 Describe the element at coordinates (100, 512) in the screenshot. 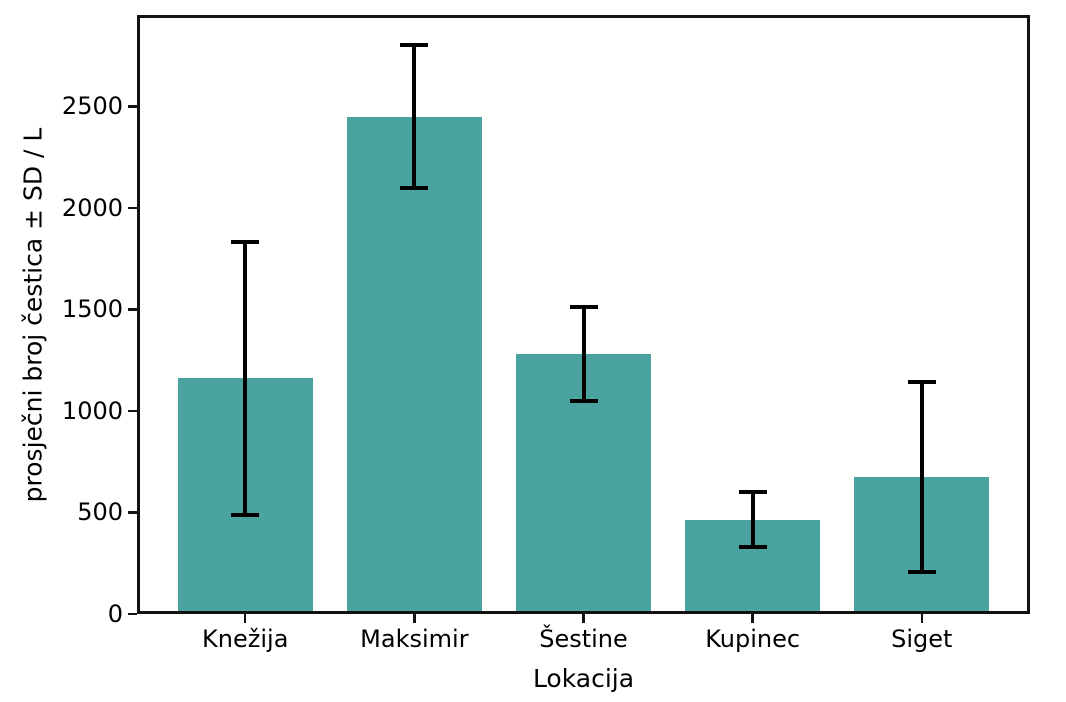

I see `y-tick-label: 500` at that location.